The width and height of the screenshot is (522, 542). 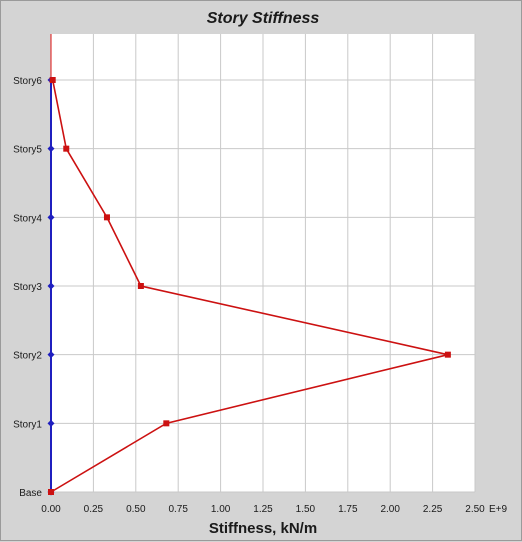 What do you see at coordinates (475, 509) in the screenshot?
I see `x-tick-label: 2.50` at bounding box center [475, 509].